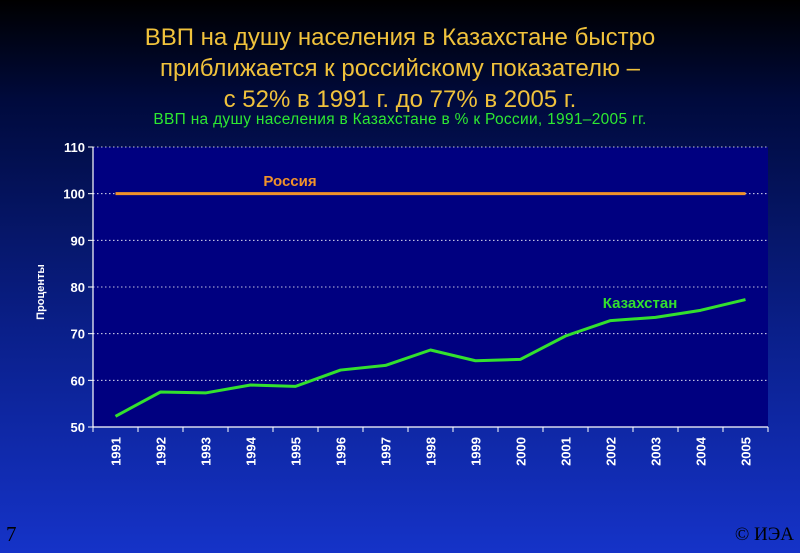  Describe the element at coordinates (161, 451) in the screenshot. I see `x-tick-label: 1992` at that location.